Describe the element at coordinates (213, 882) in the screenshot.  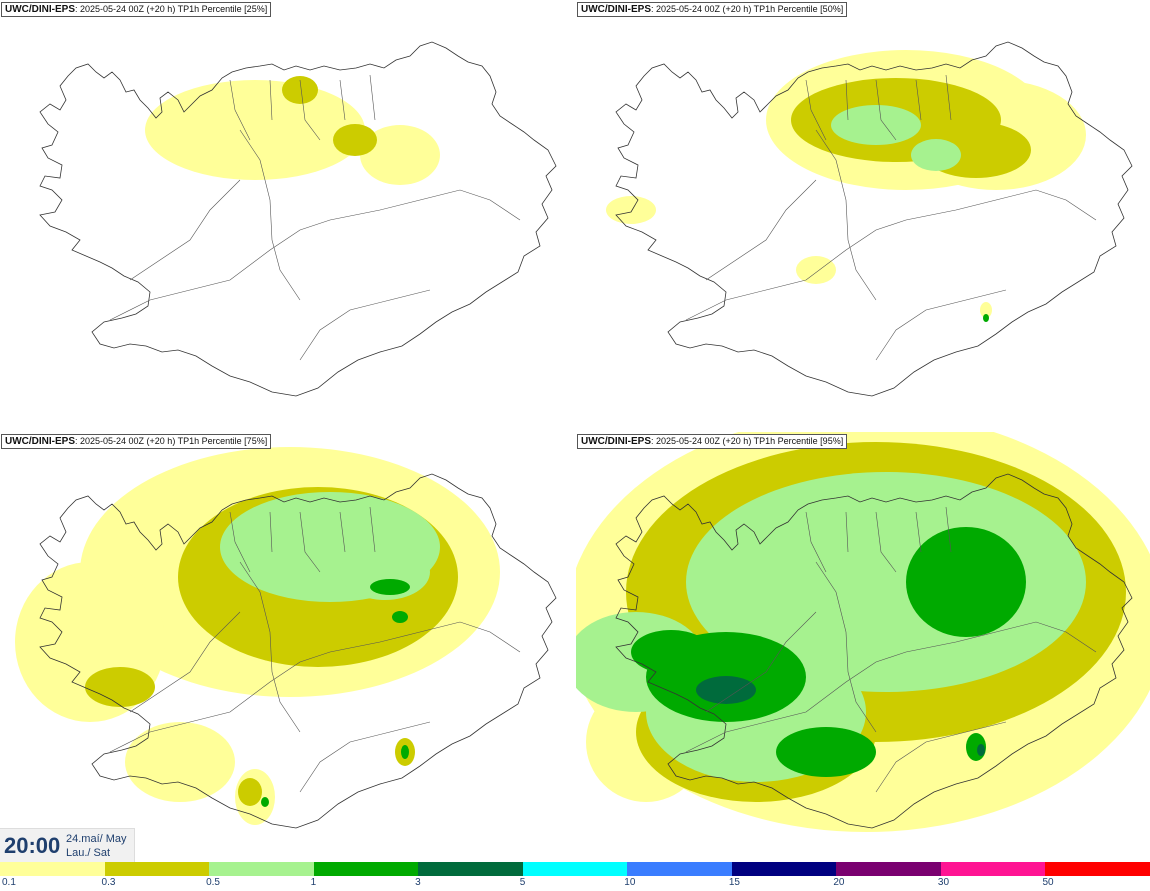
I see `legend-label: 0.5` at that location.